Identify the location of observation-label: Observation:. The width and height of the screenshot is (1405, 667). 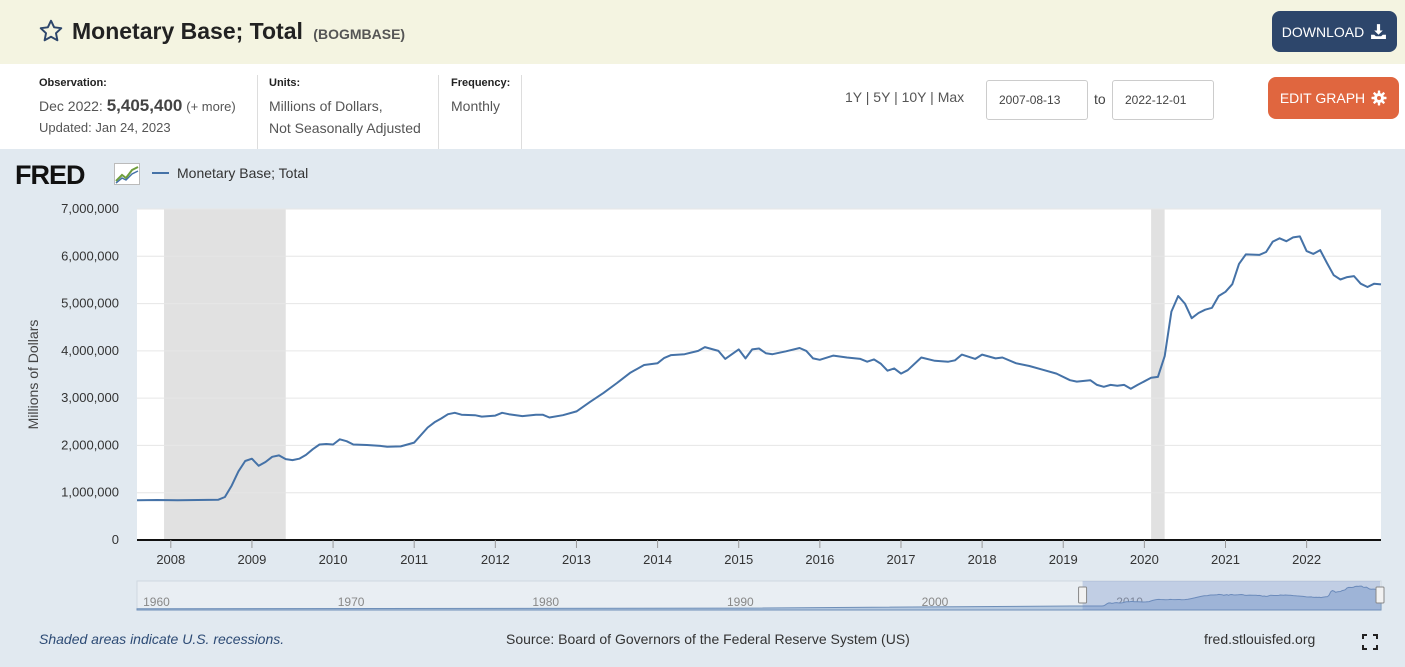
(73, 83).